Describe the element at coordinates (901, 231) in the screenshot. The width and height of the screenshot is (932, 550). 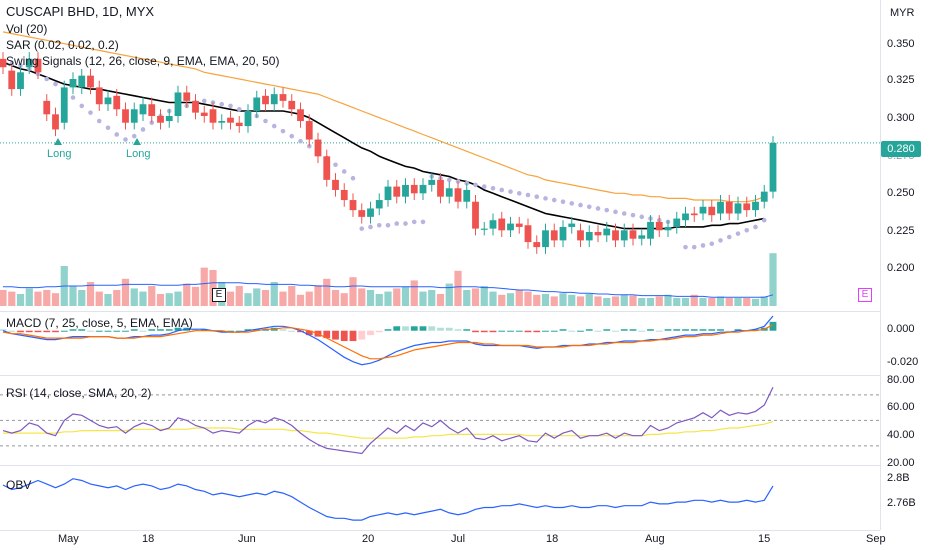
I see `y-tick-label: 0.225` at that location.